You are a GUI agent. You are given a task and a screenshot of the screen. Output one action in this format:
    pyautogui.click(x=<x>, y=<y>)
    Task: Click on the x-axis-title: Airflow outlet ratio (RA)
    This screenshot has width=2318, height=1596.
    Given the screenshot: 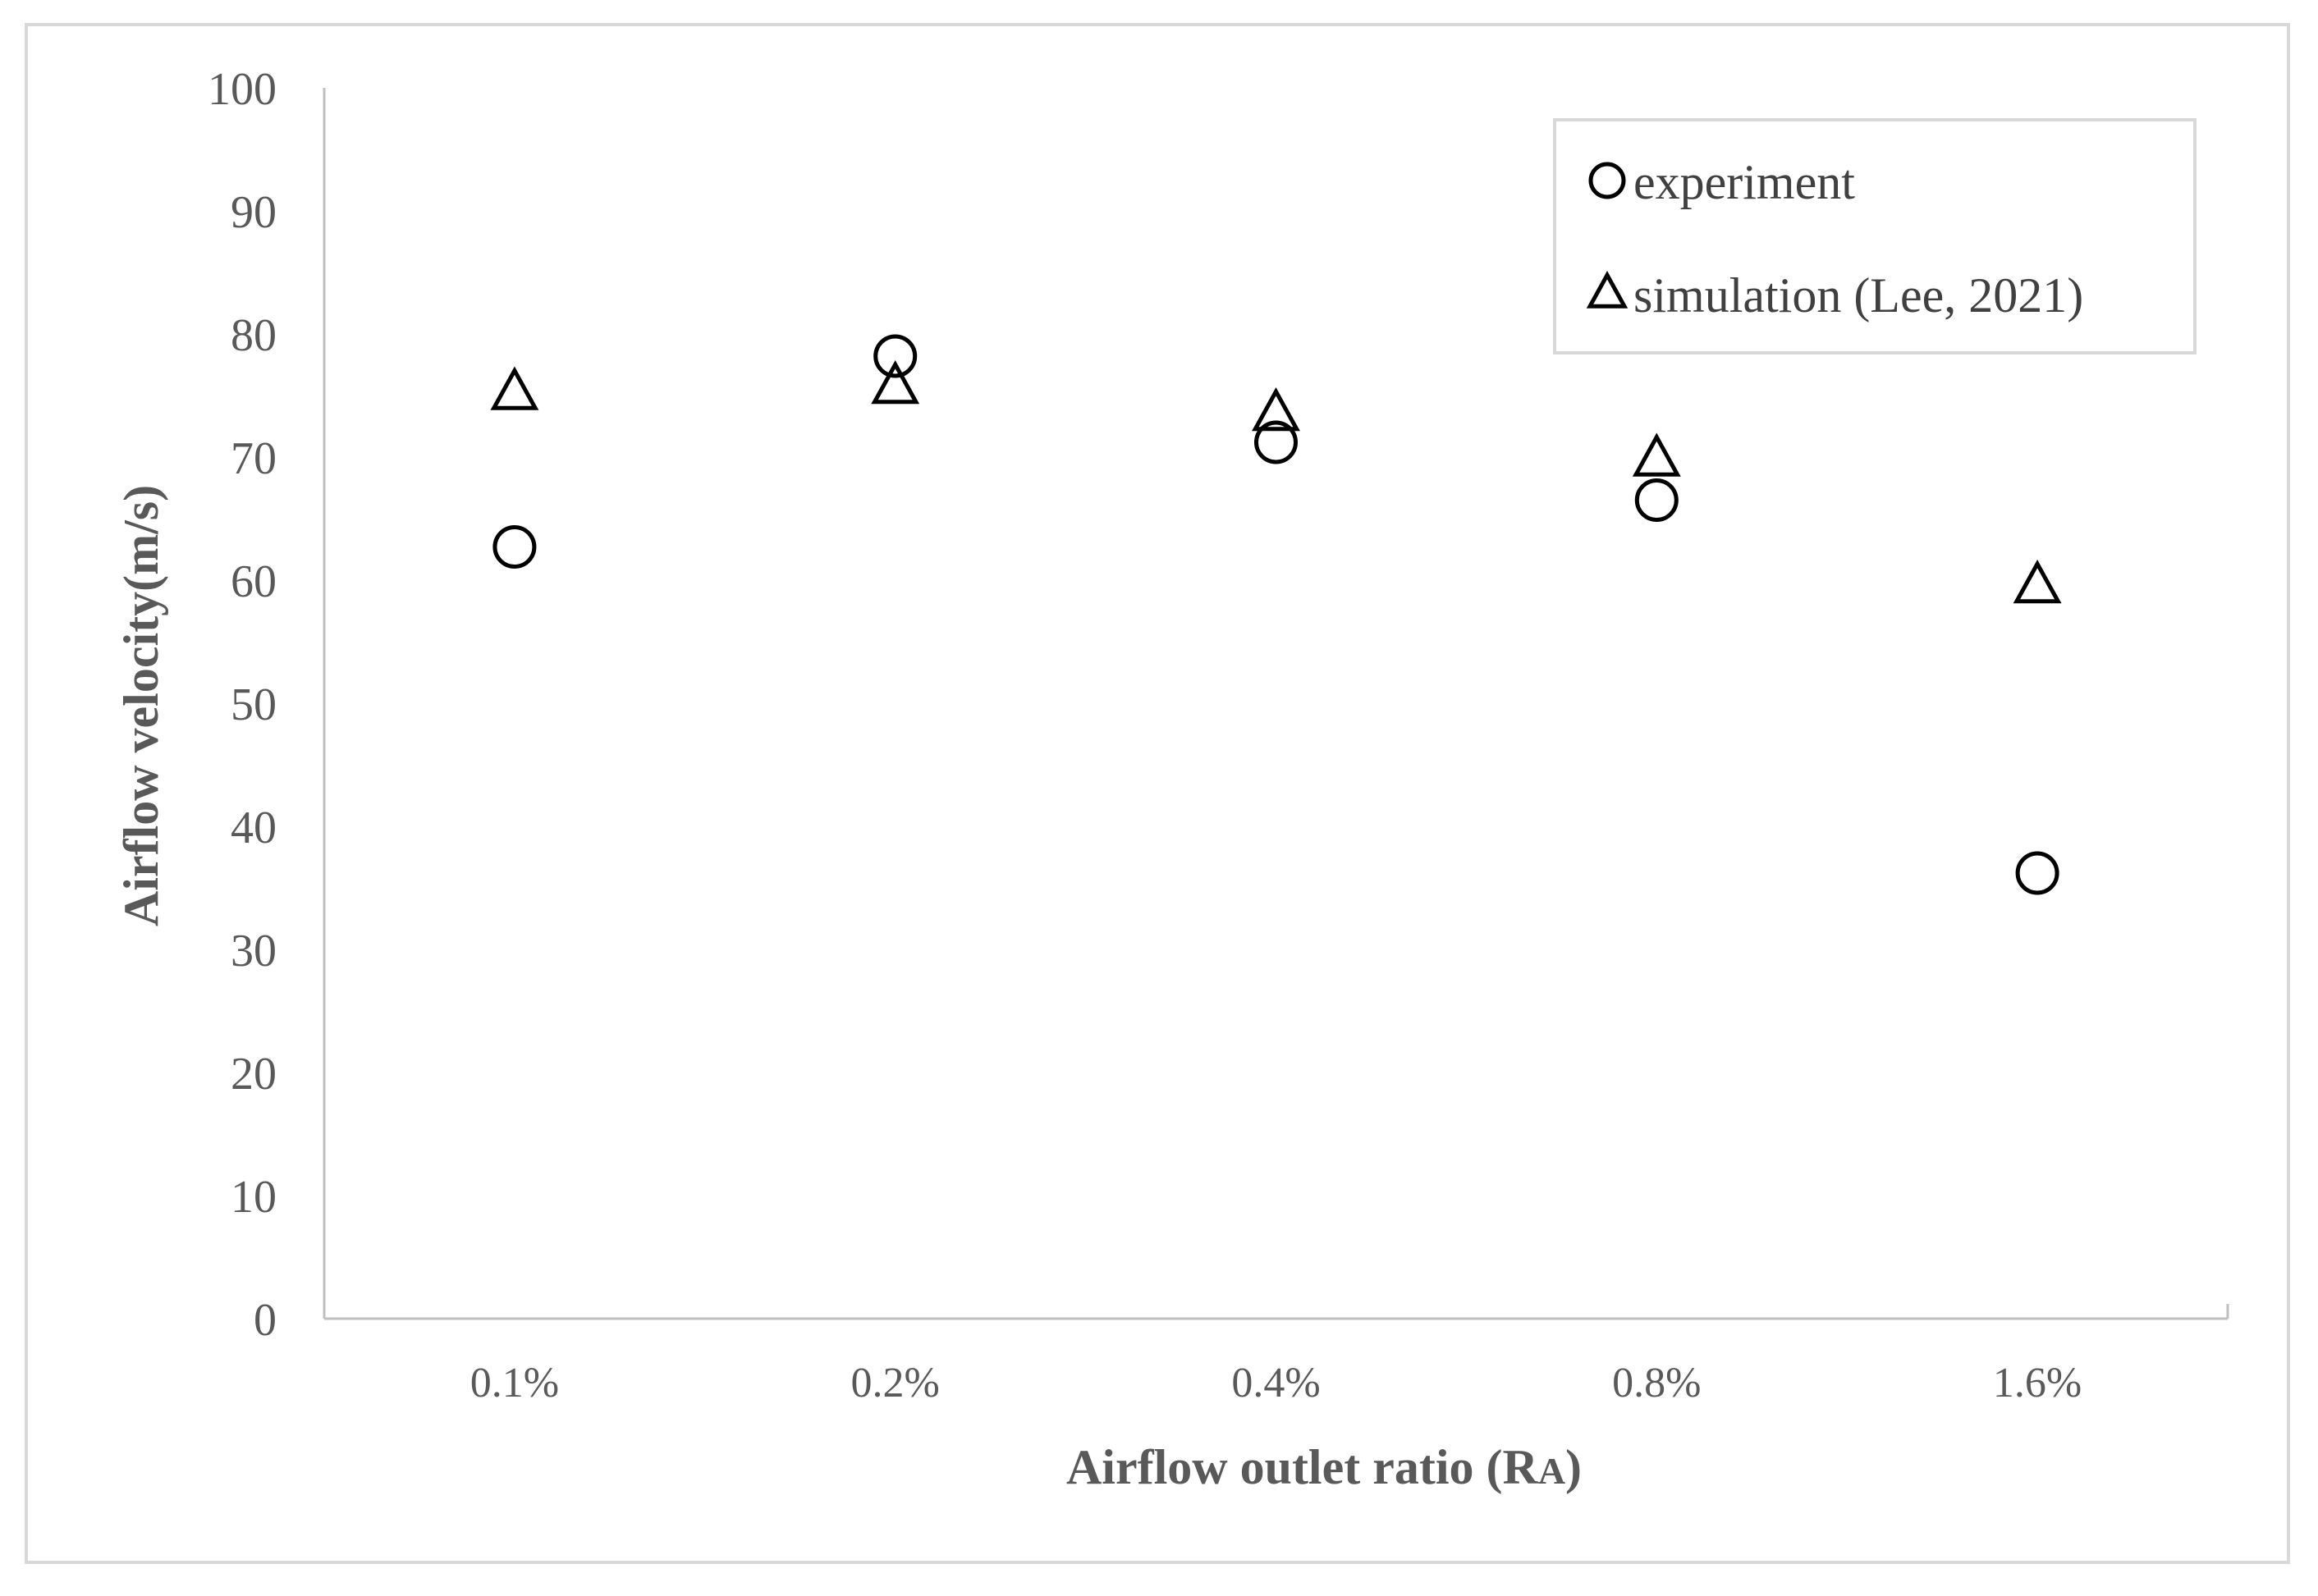 What is the action you would take?
    pyautogui.click(x=1324, y=1467)
    